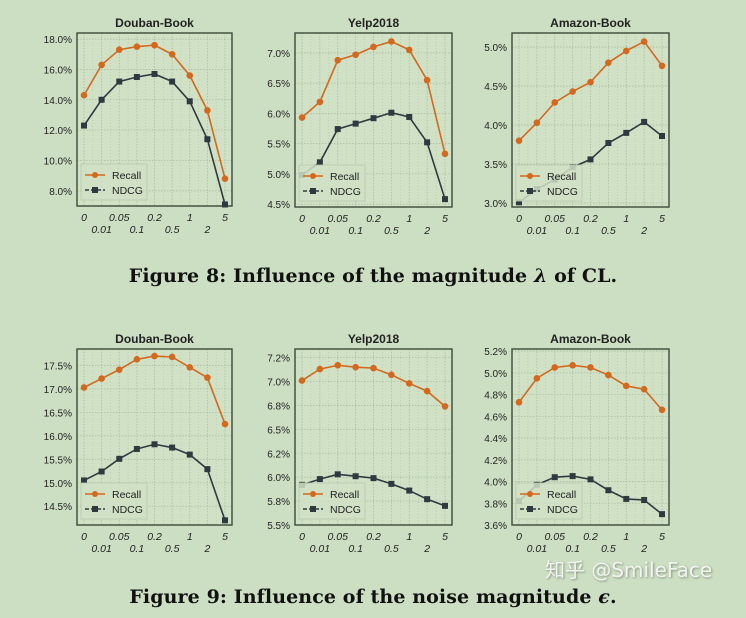  What do you see at coordinates (426, 549) in the screenshot?
I see `x-tick-label: 2` at bounding box center [426, 549].